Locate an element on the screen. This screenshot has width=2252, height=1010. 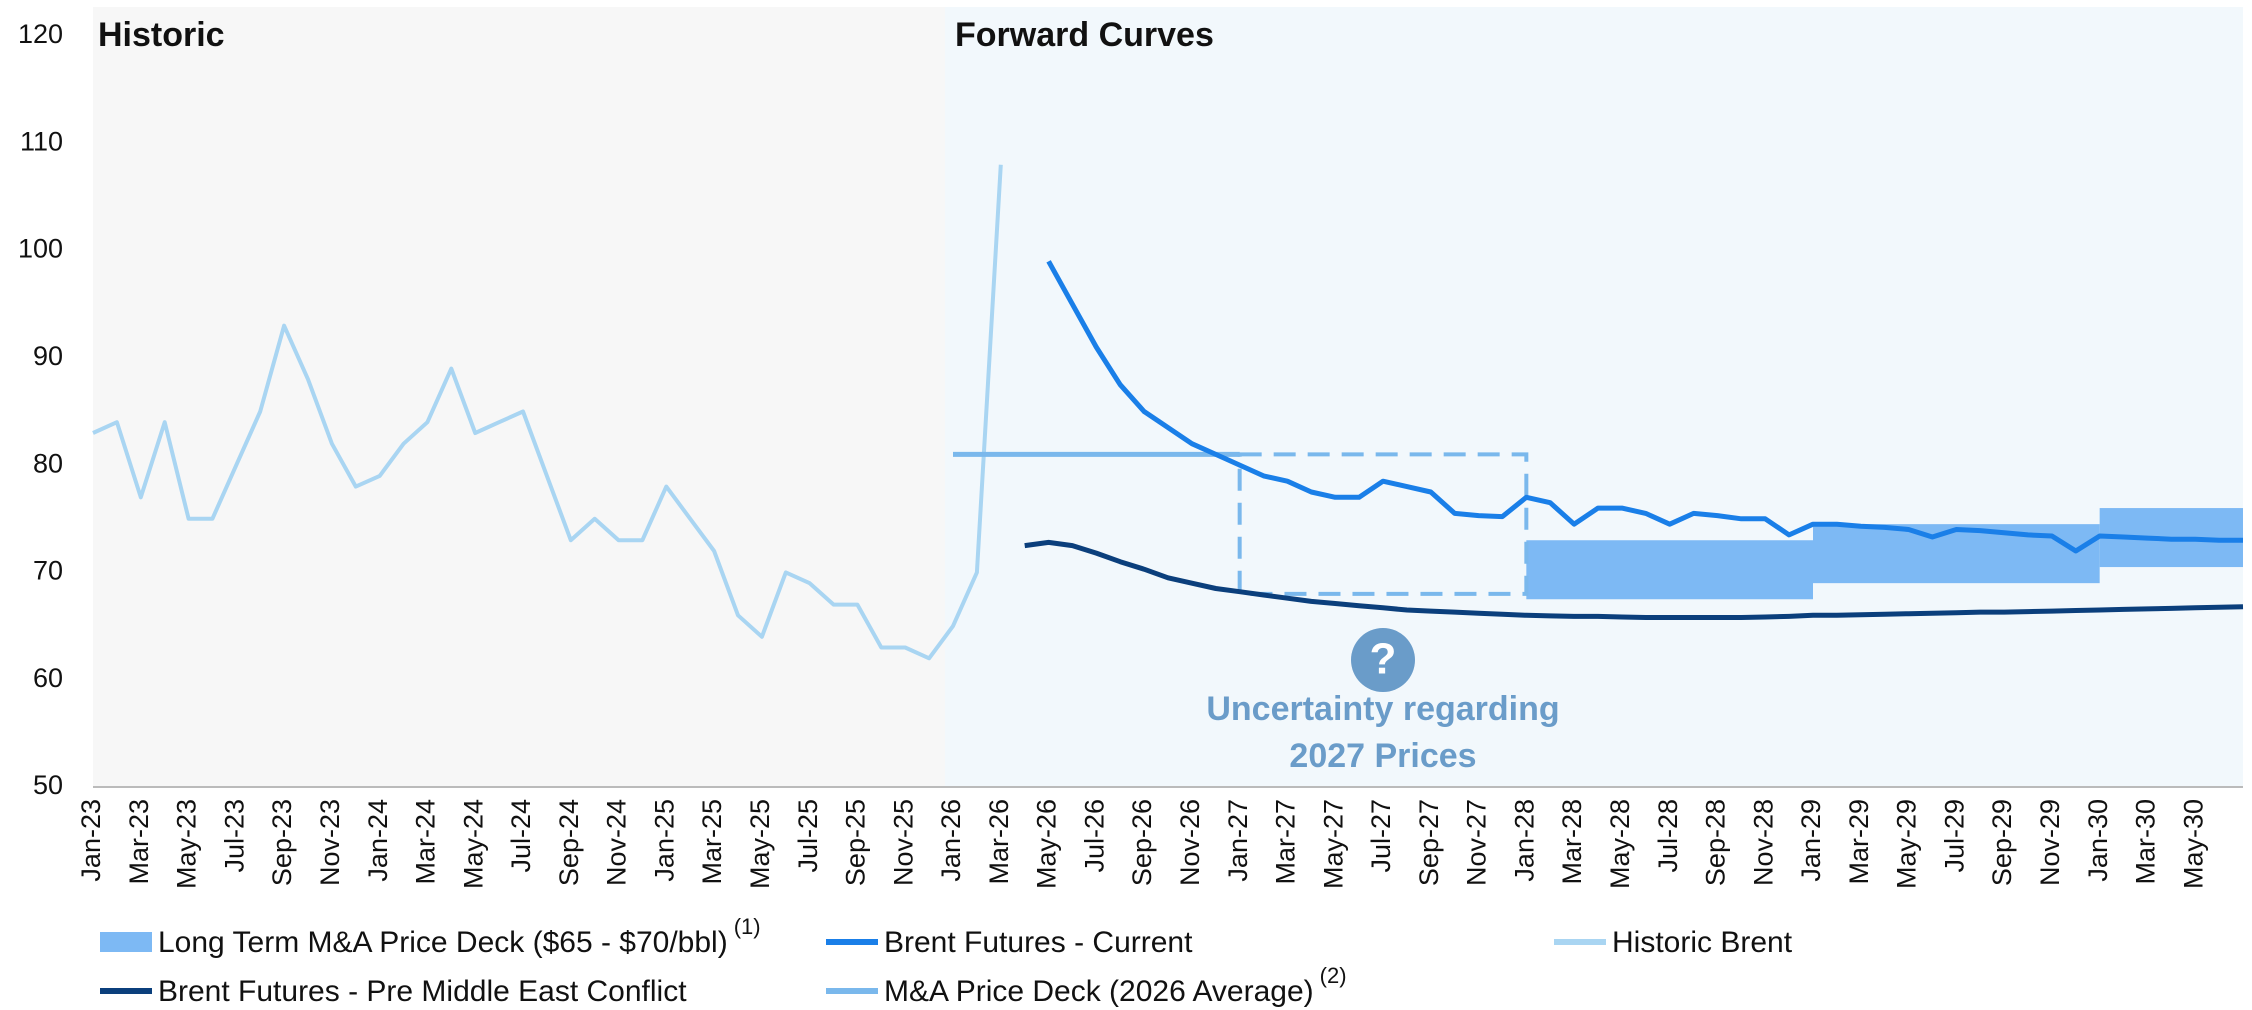
x-tick-label: Jan-30 is located at coordinates (2098, 840).